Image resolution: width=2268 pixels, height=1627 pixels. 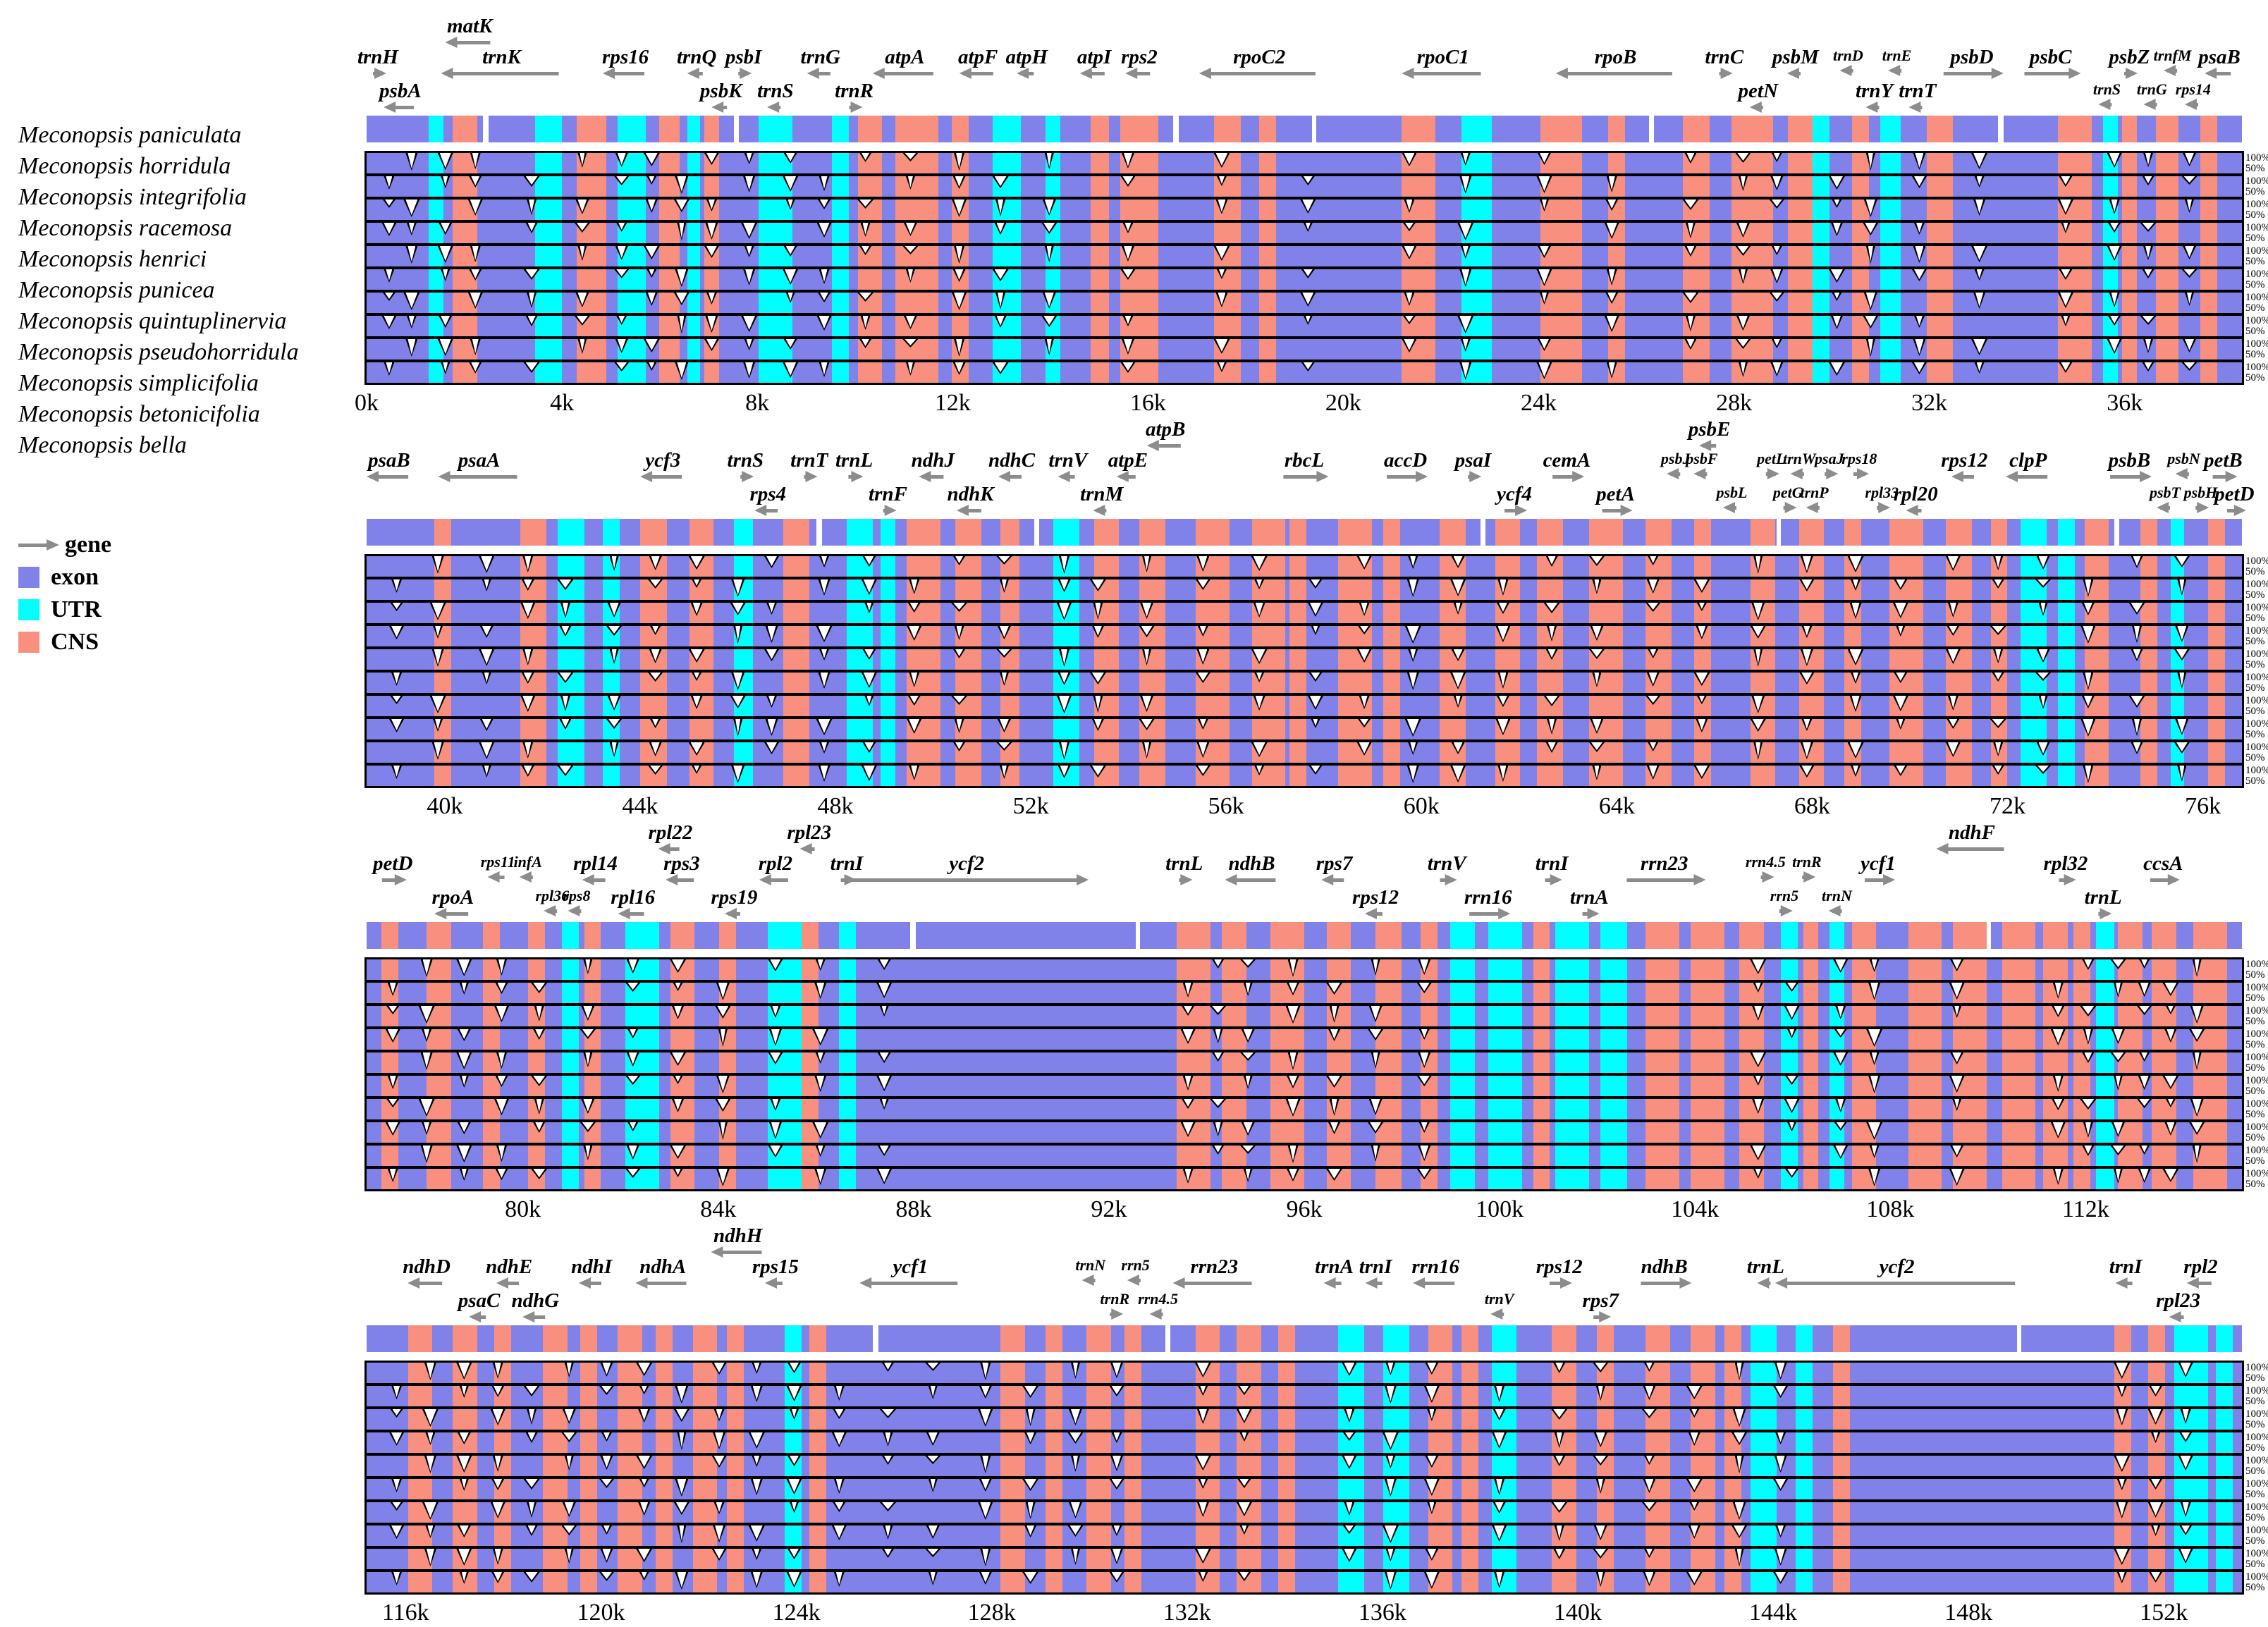 What do you see at coordinates (1600, 1306) in the screenshot?
I see `gene-label-rps7: rps7` at bounding box center [1600, 1306].